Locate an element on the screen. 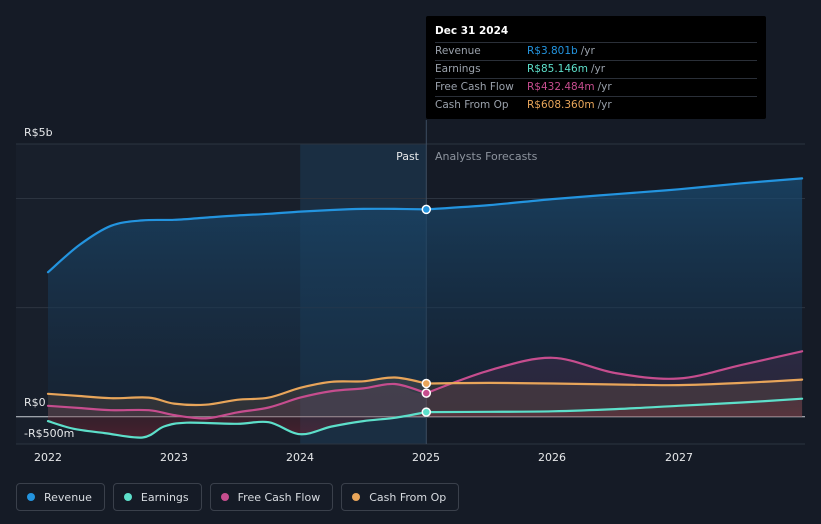  y-tick-label-zero: R$0 is located at coordinates (35, 402).